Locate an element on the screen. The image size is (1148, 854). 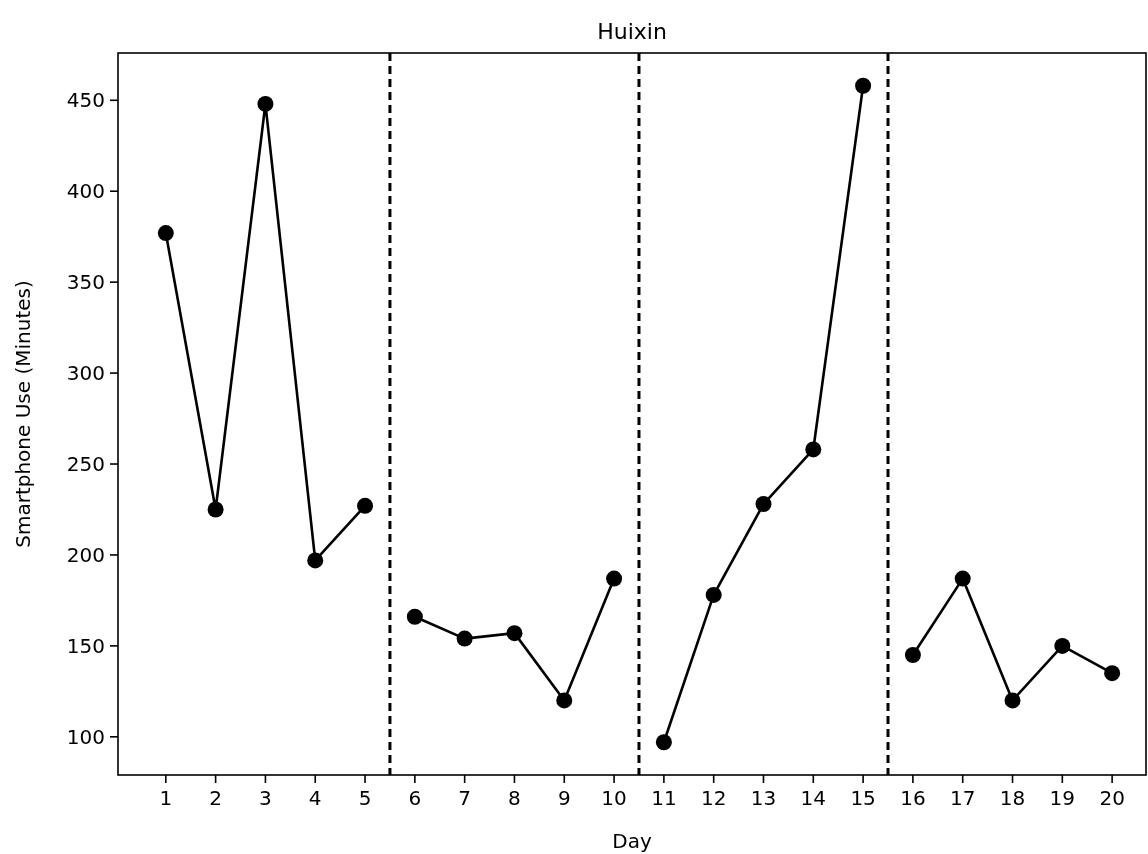
x-tick-label: 14 is located at coordinates (813, 798).